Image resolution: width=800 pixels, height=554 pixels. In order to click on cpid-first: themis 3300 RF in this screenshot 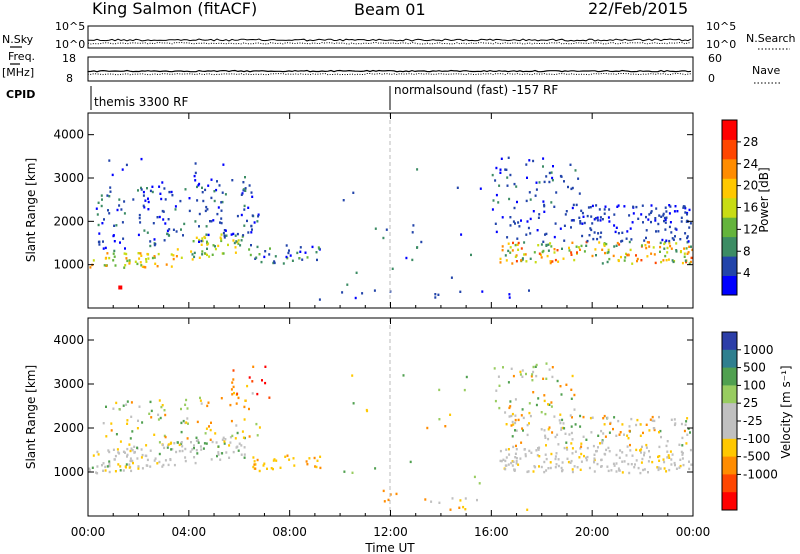, I will do `click(141, 102)`.